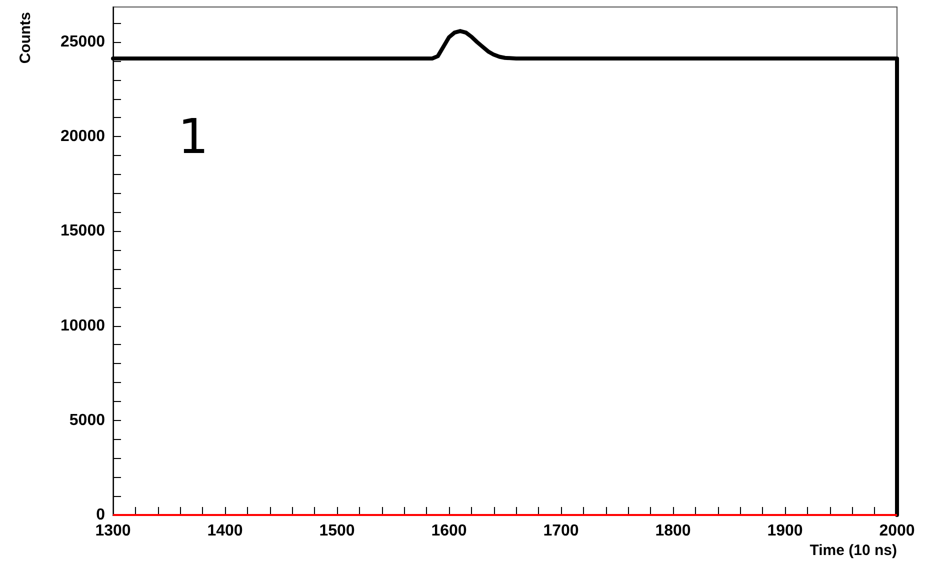 The height and width of the screenshot is (571, 936). Describe the element at coordinates (83, 137) in the screenshot. I see `y-tick-label: 20000` at that location.